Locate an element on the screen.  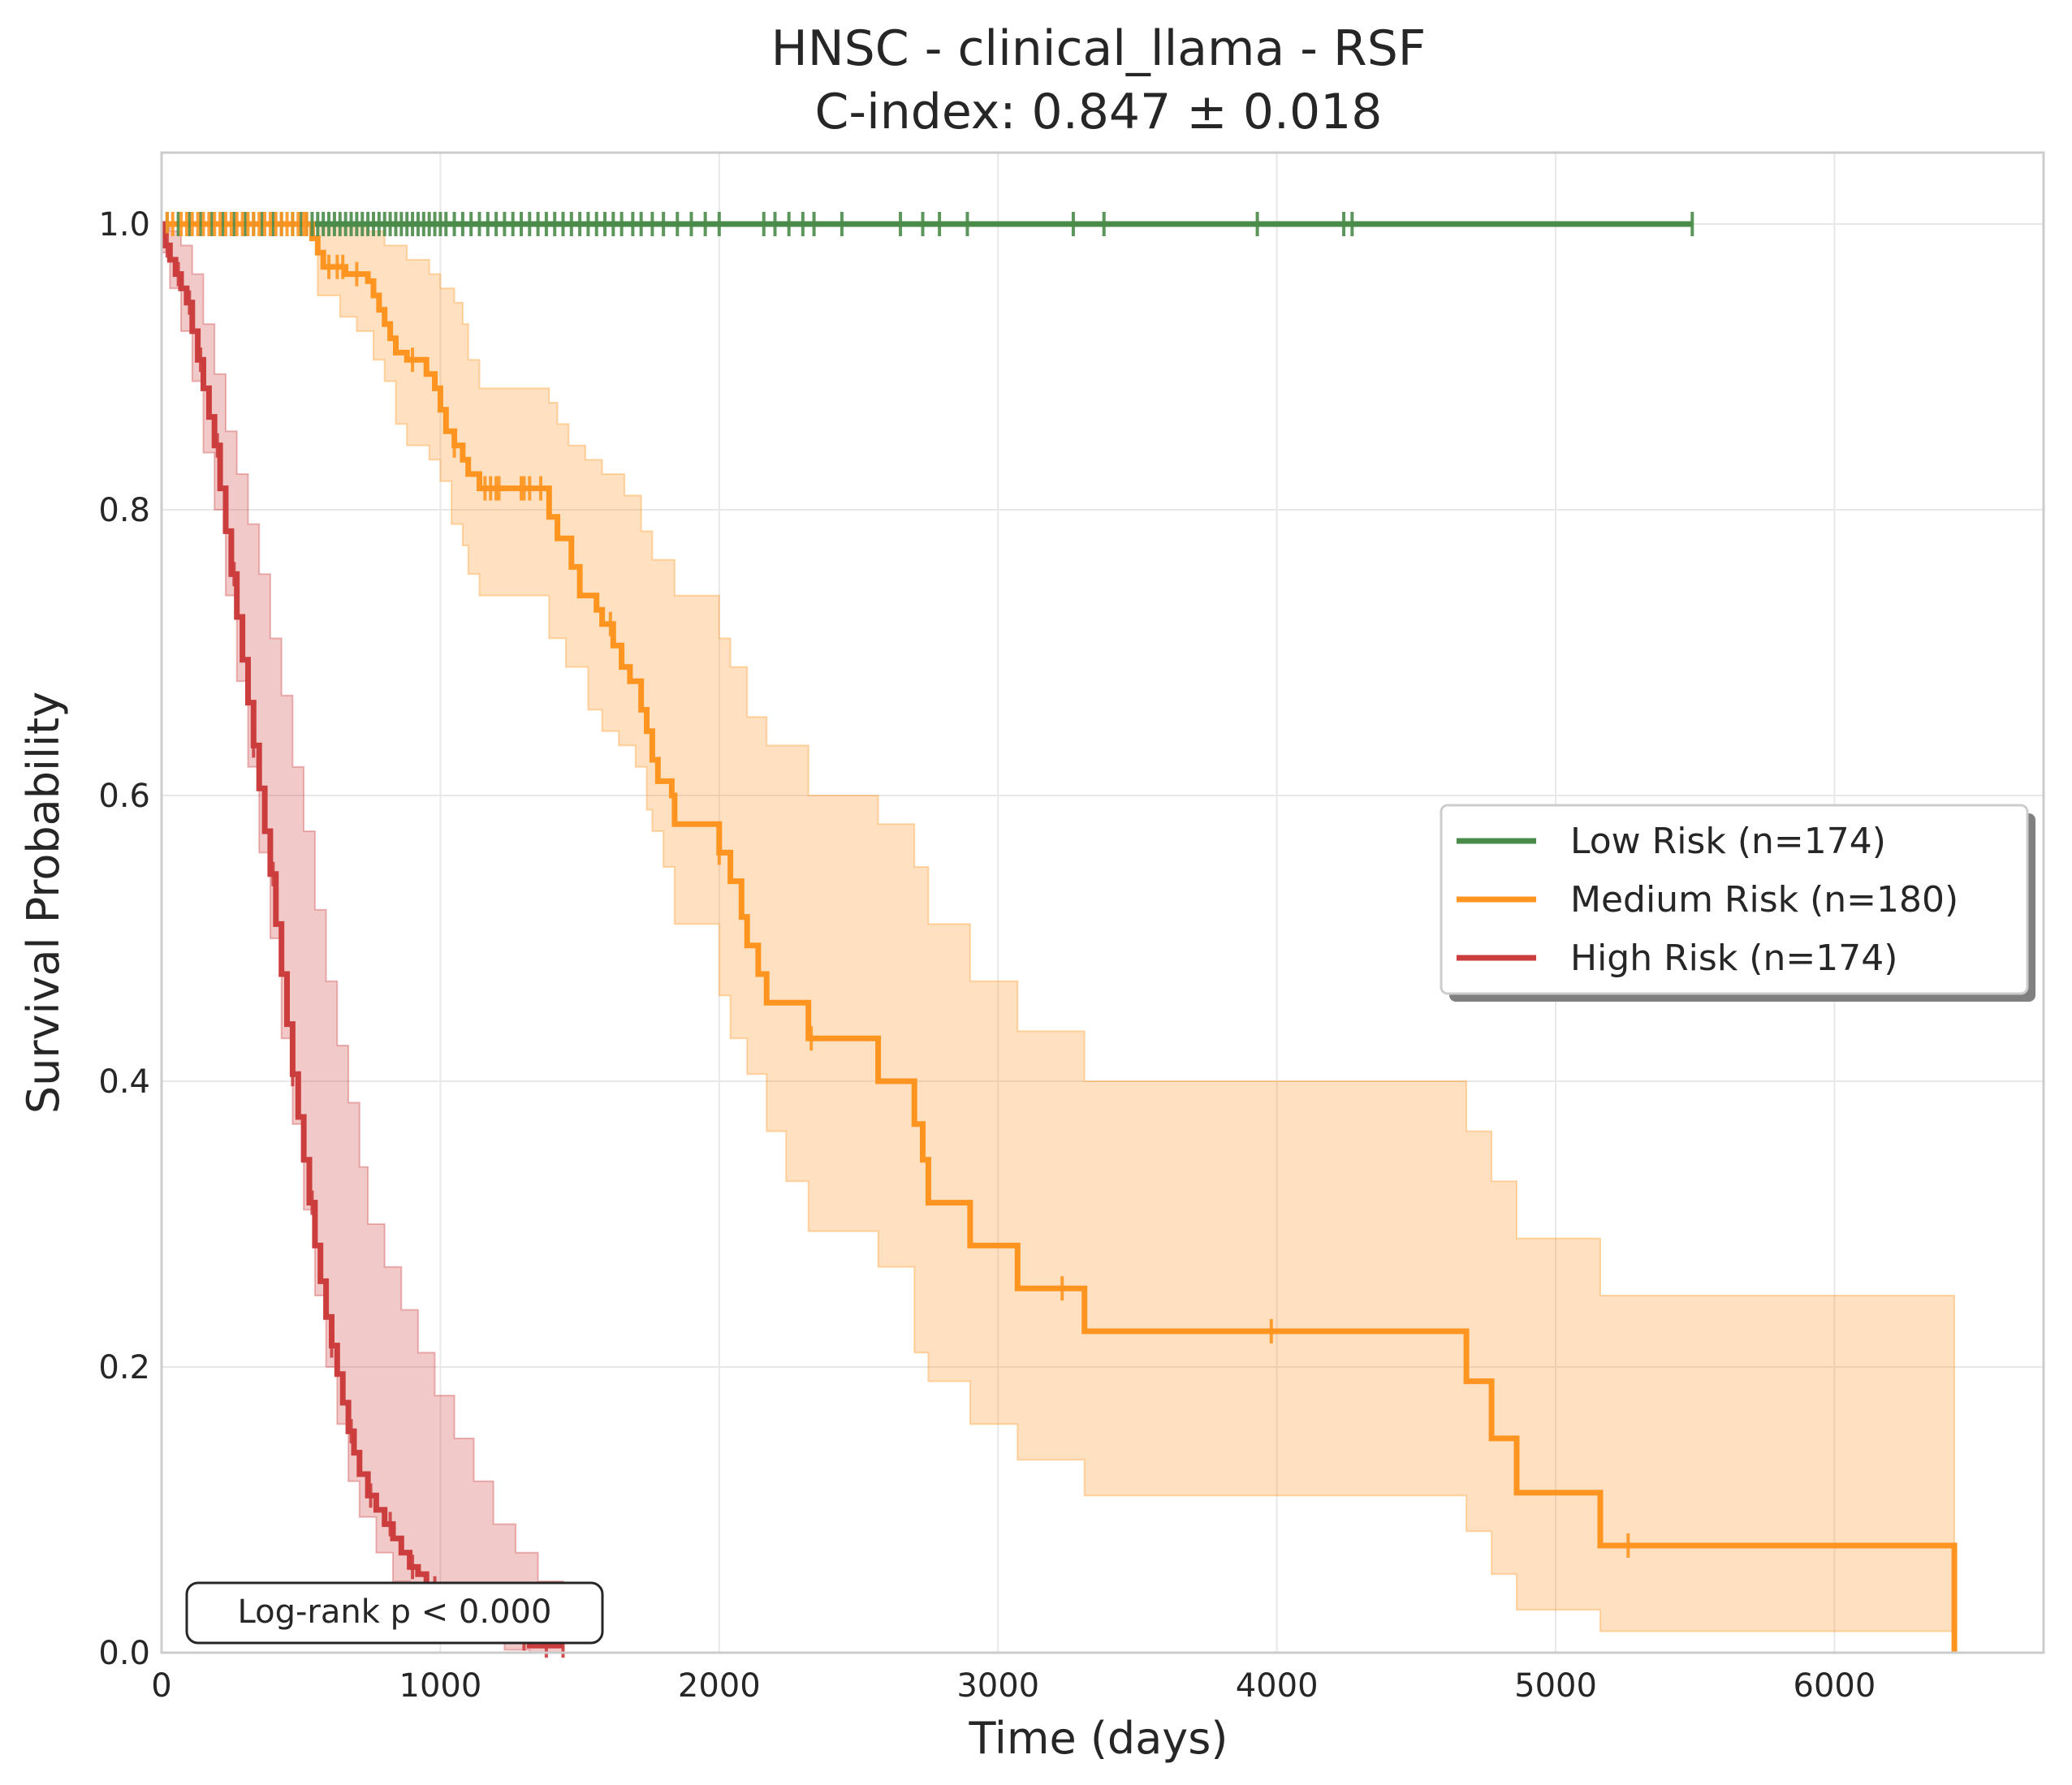
legend-label-medium-risk: Medium Risk (n=180) is located at coordinates (1764, 900).